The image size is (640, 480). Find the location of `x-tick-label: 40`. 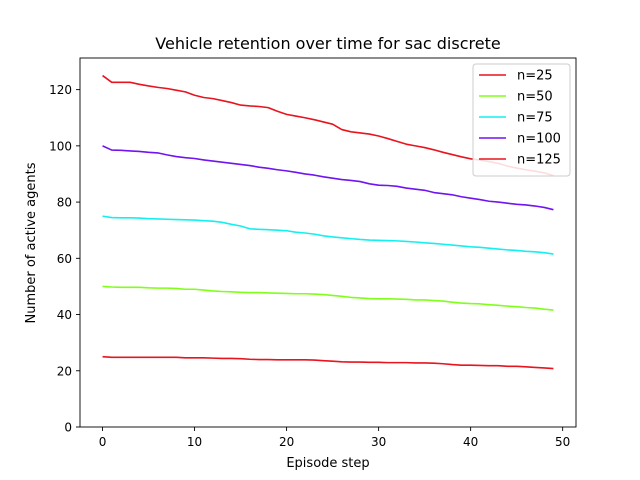

x-tick-label: 40 is located at coordinates (470, 442).